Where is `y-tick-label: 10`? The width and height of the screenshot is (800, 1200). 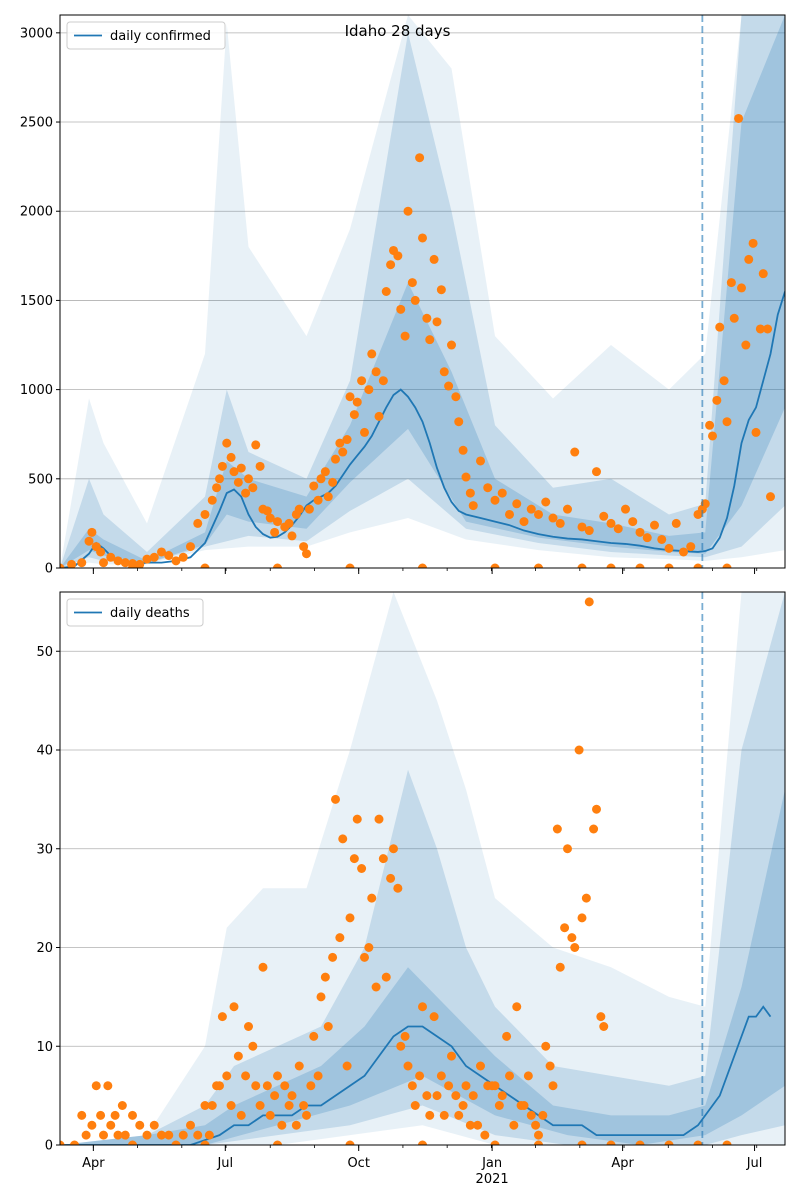
y-tick-label: 10 is located at coordinates (44, 1047).